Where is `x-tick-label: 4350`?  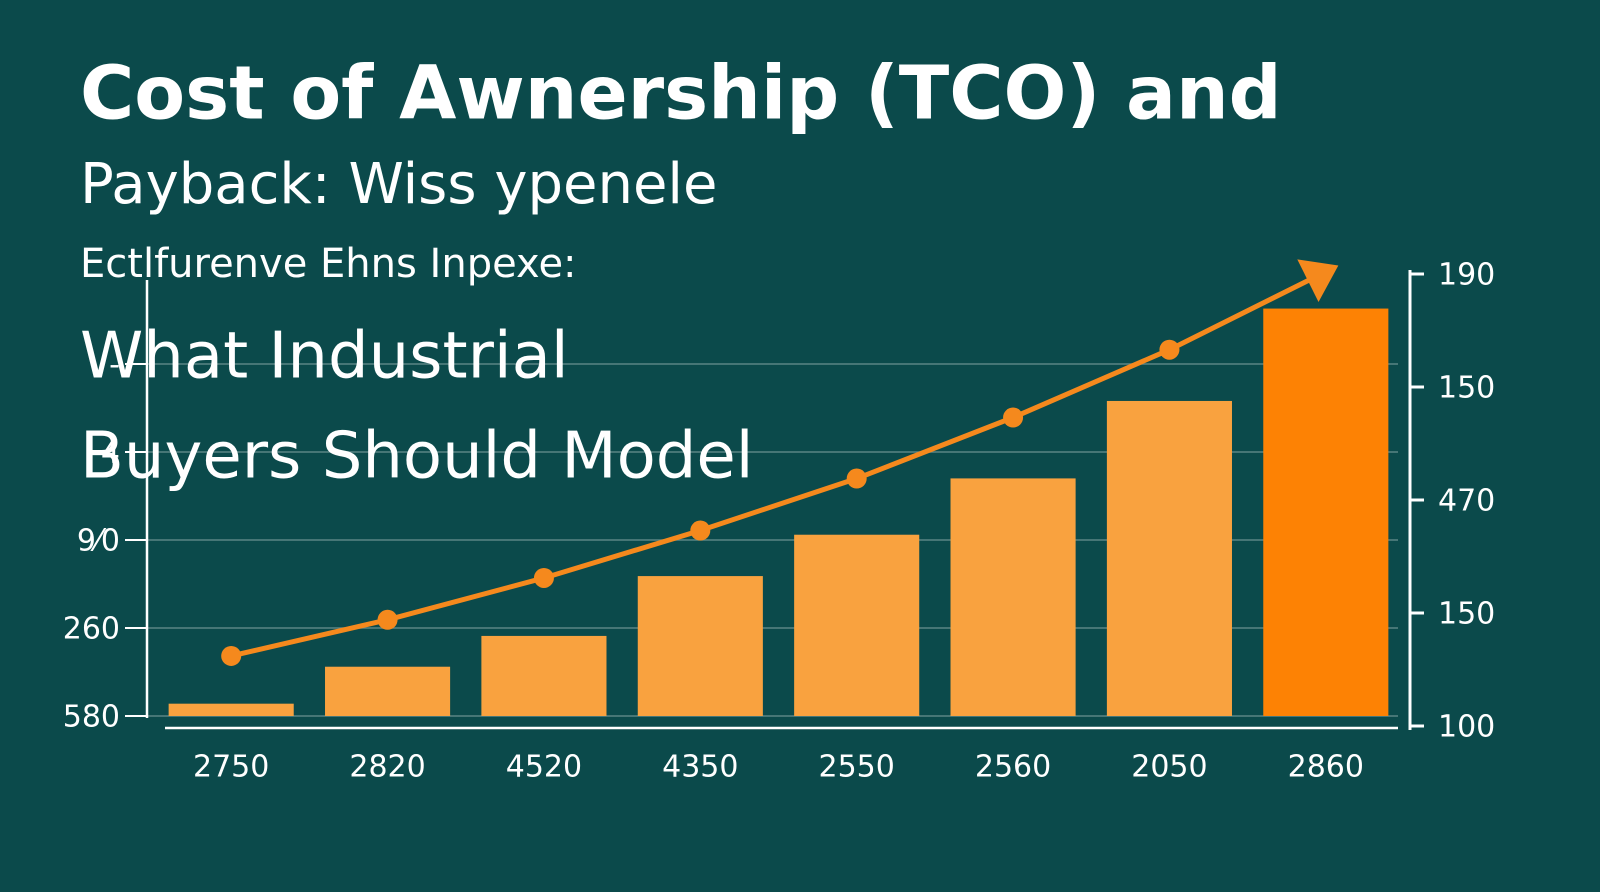
x-tick-label: 4350 is located at coordinates (700, 767).